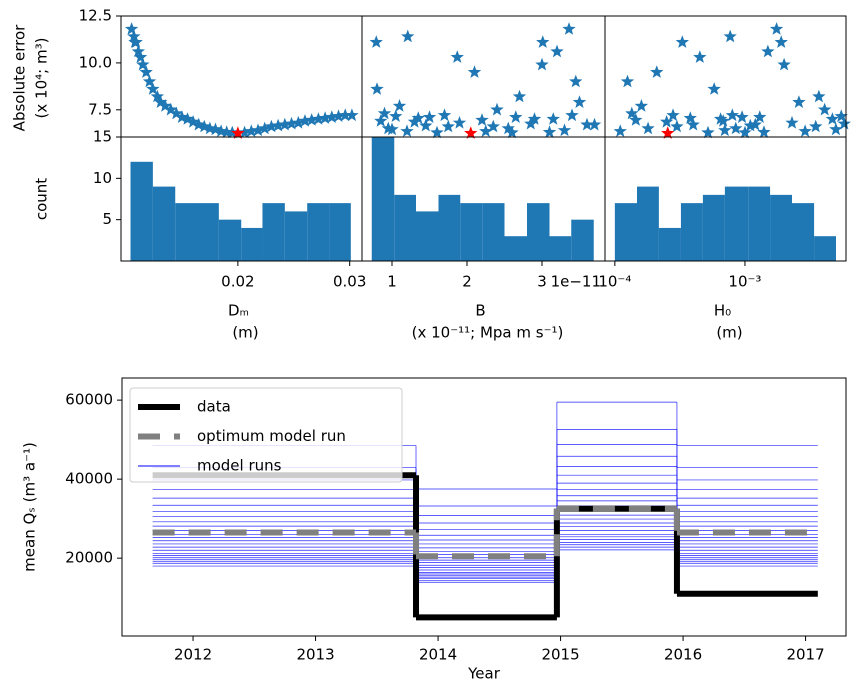 This screenshot has height=690, width=861. What do you see at coordinates (725, 199) in the screenshot?
I see `panel-frame` at bounding box center [725, 199].